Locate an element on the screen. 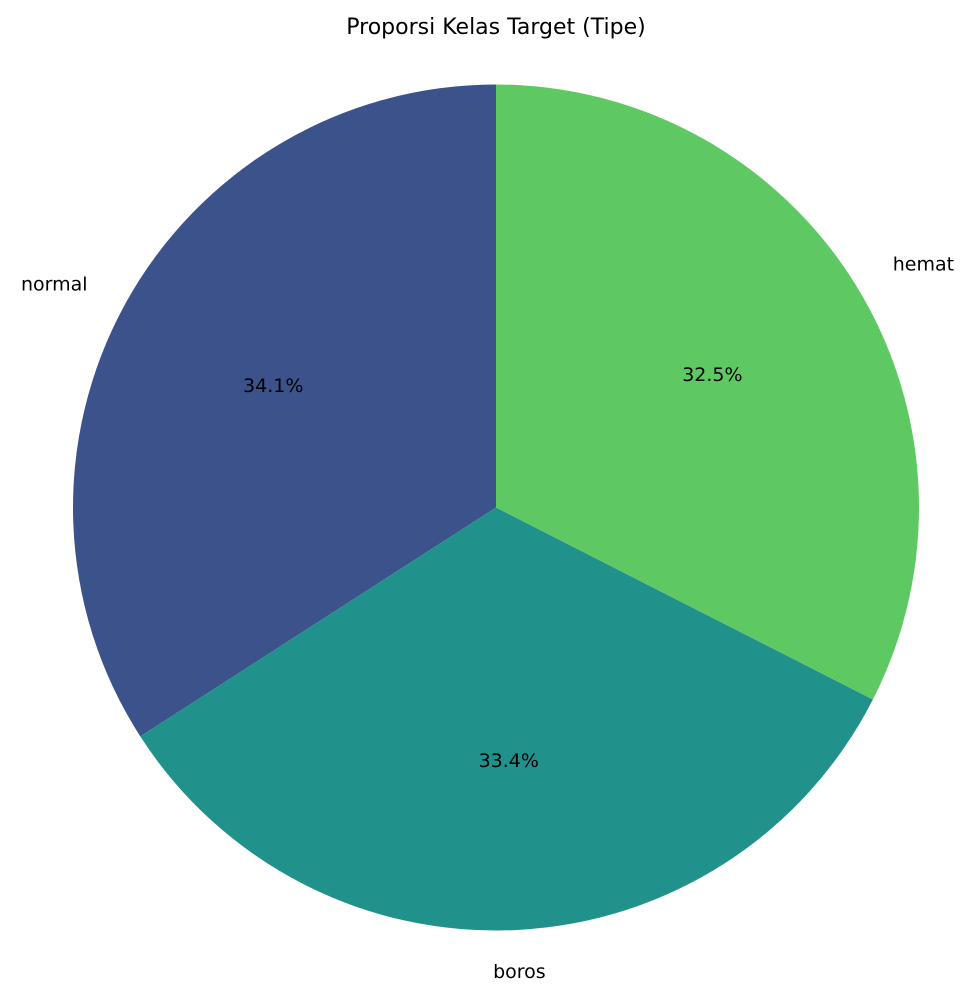 The image size is (976, 997). slice-percent-hemat: 32.5% is located at coordinates (712, 375).